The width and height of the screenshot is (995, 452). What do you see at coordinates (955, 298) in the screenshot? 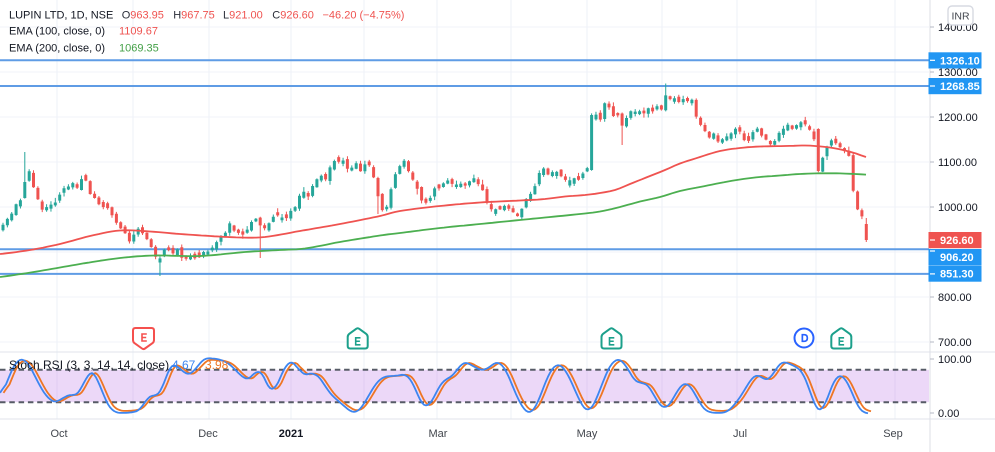
I see `svg-text: 800.00` at bounding box center [955, 298].